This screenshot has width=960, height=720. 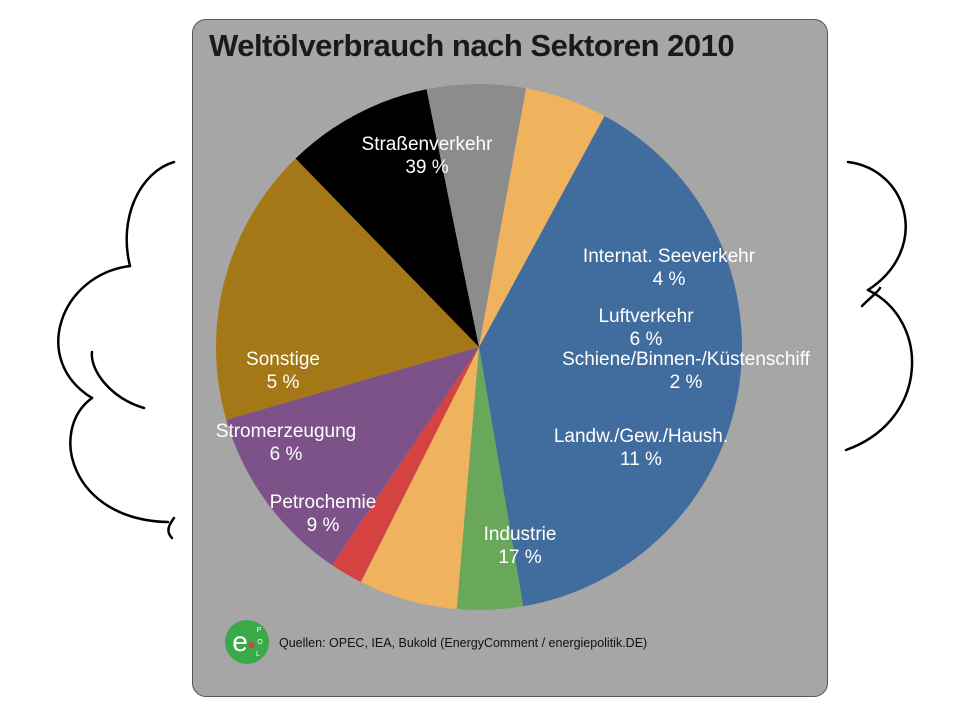 I want to click on slice-name: Sonstige, so click(x=283, y=359).